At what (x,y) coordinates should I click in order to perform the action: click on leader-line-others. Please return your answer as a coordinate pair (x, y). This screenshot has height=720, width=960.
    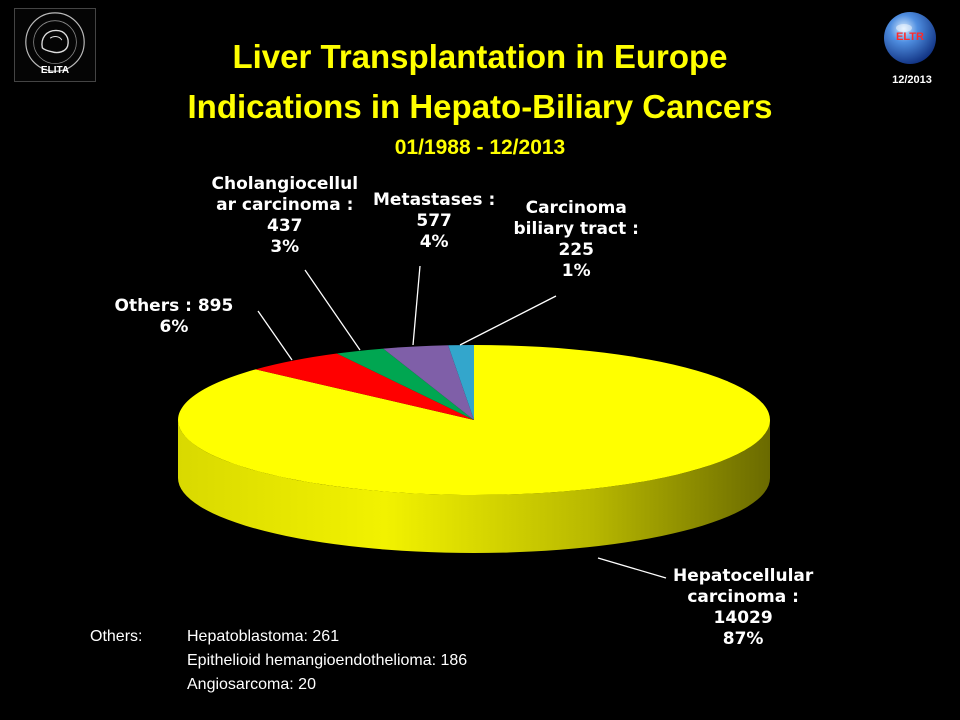
    Looking at the image, I should click on (275, 335).